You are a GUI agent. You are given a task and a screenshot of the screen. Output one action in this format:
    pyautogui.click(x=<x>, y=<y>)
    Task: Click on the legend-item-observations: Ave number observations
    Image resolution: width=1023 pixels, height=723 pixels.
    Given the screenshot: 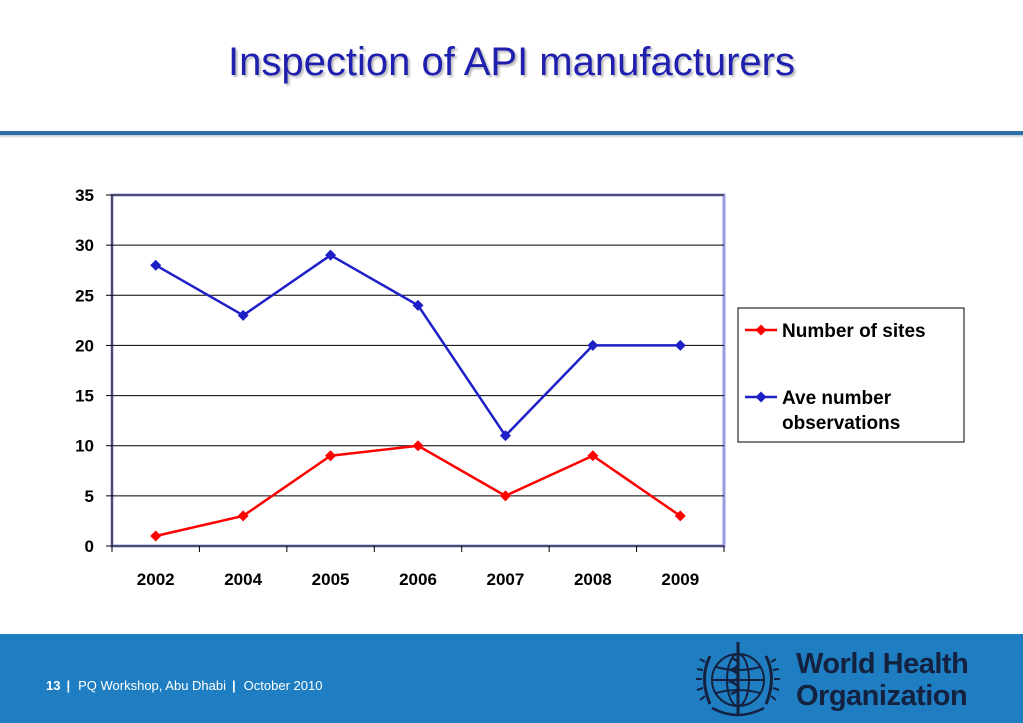 What is the action you would take?
    pyautogui.click(x=822, y=411)
    